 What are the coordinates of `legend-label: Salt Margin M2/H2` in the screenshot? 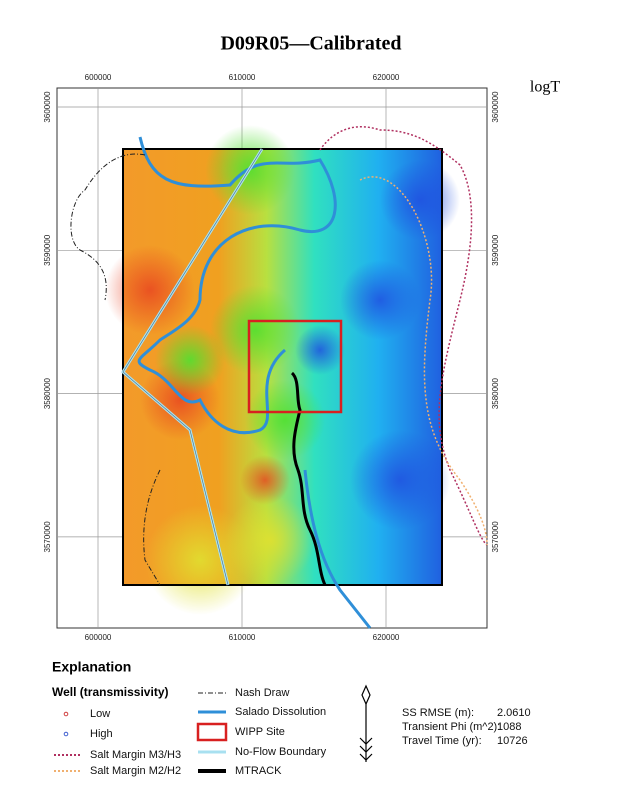 It's located at (135, 771).